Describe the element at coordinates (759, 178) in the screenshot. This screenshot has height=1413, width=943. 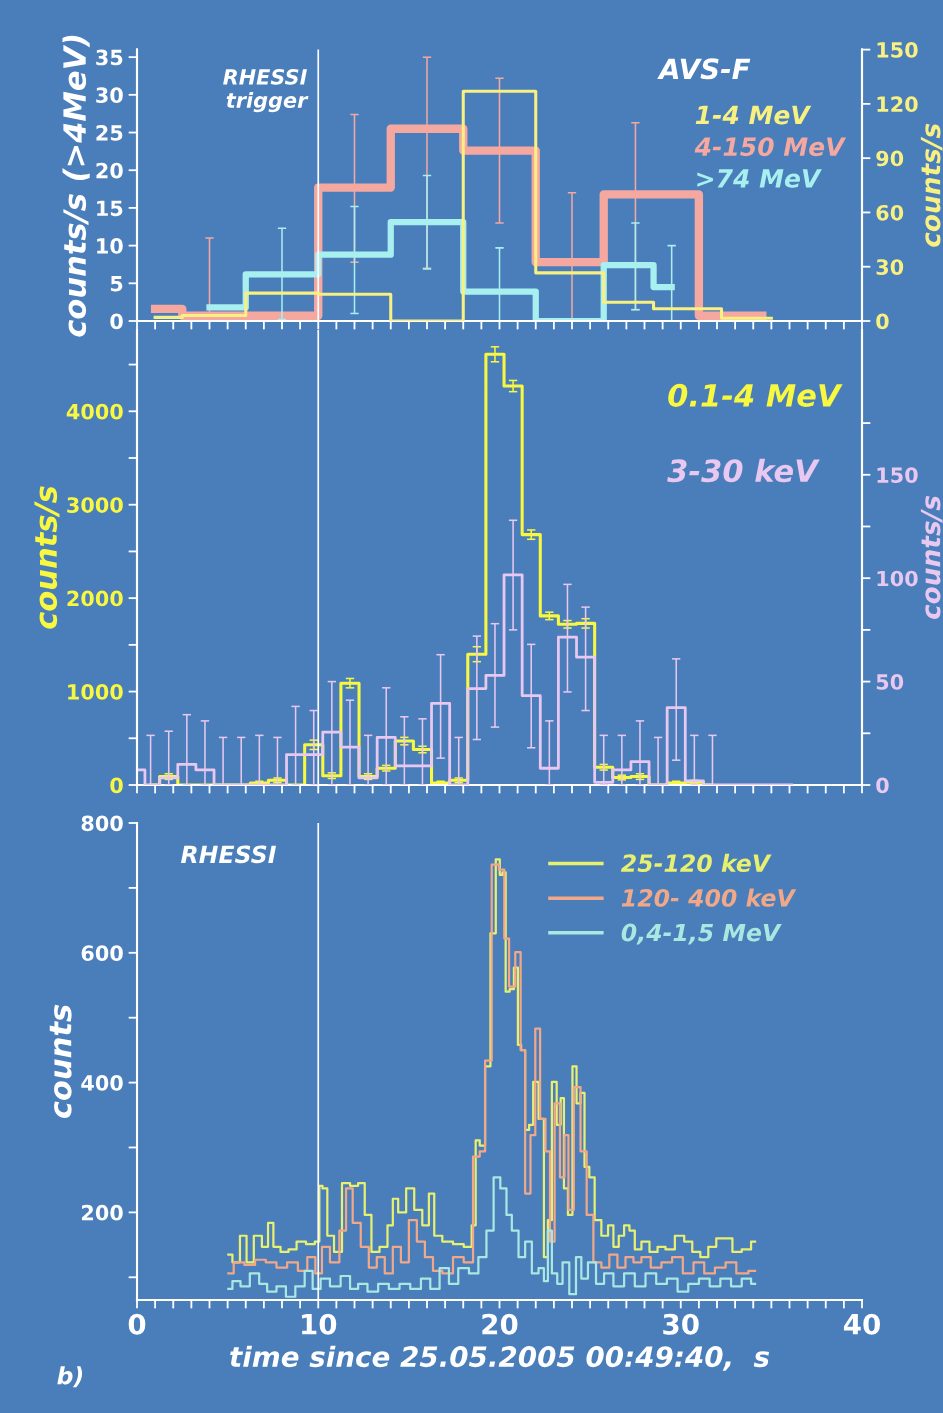
I see `text: >74 MeV` at that location.